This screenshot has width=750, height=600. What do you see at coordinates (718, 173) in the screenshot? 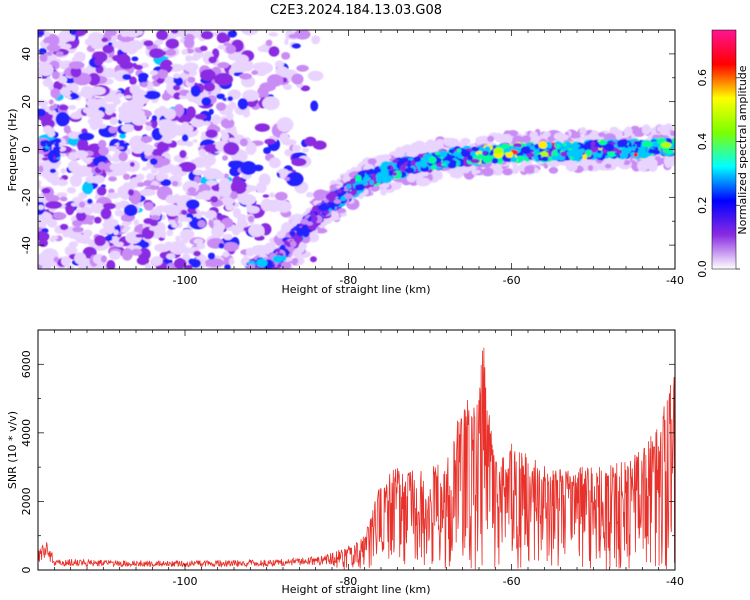
I see `colorbar-ticks: 0.0 0.2 0.4 0.6` at bounding box center [718, 173].